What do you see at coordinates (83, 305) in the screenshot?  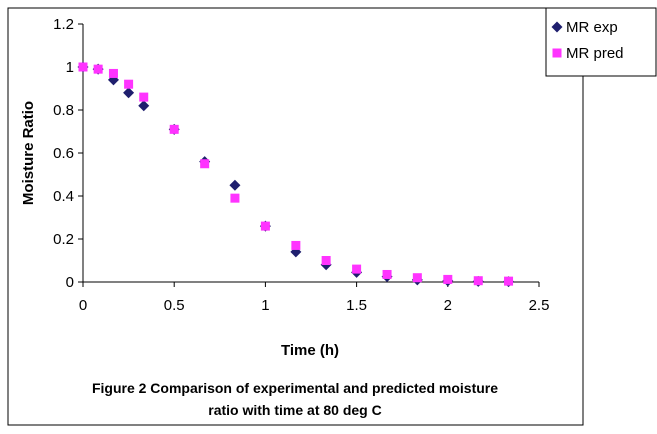 I see `x-tick-label: 0` at bounding box center [83, 305].